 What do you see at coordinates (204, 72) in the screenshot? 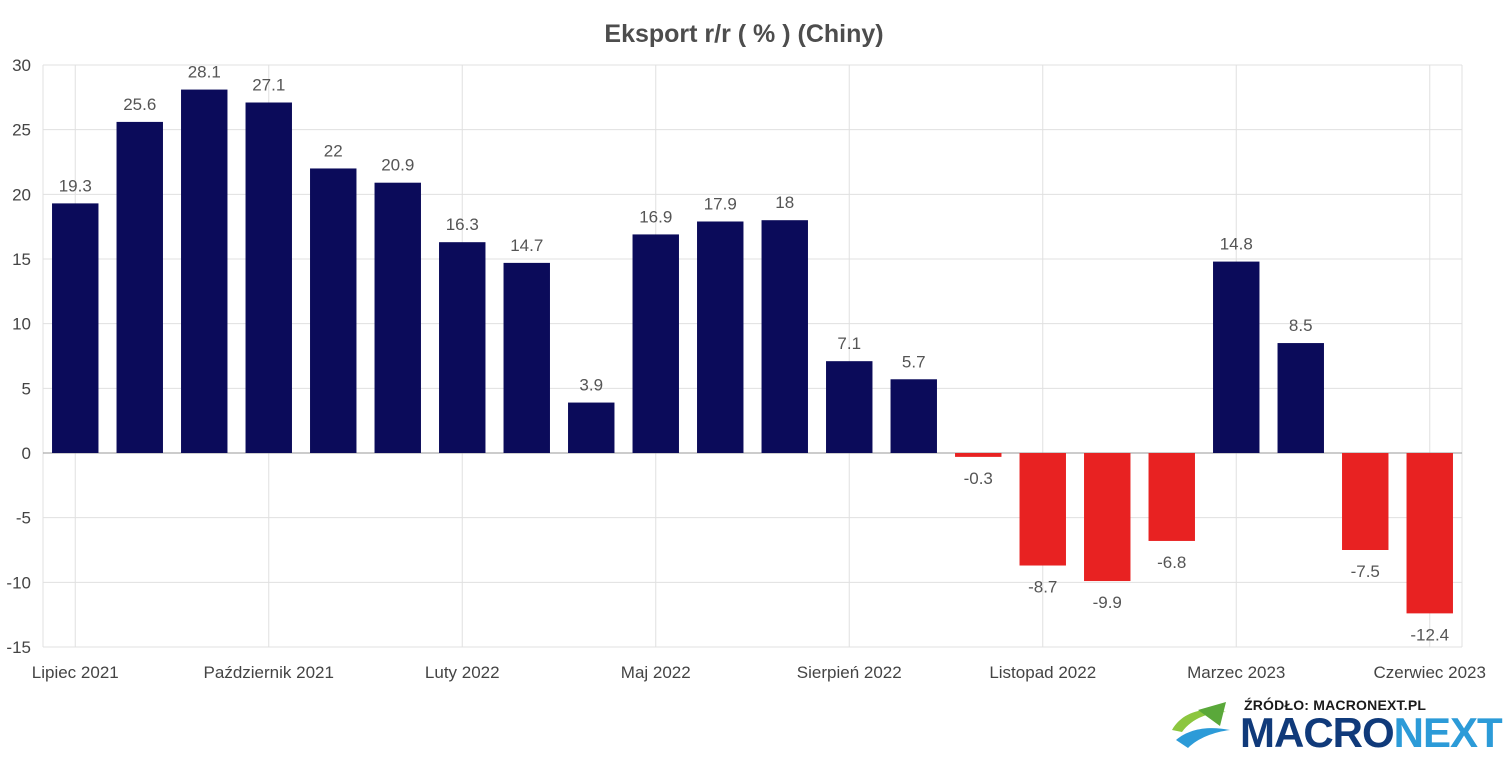
I see `data-label: 28.1` at bounding box center [204, 72].